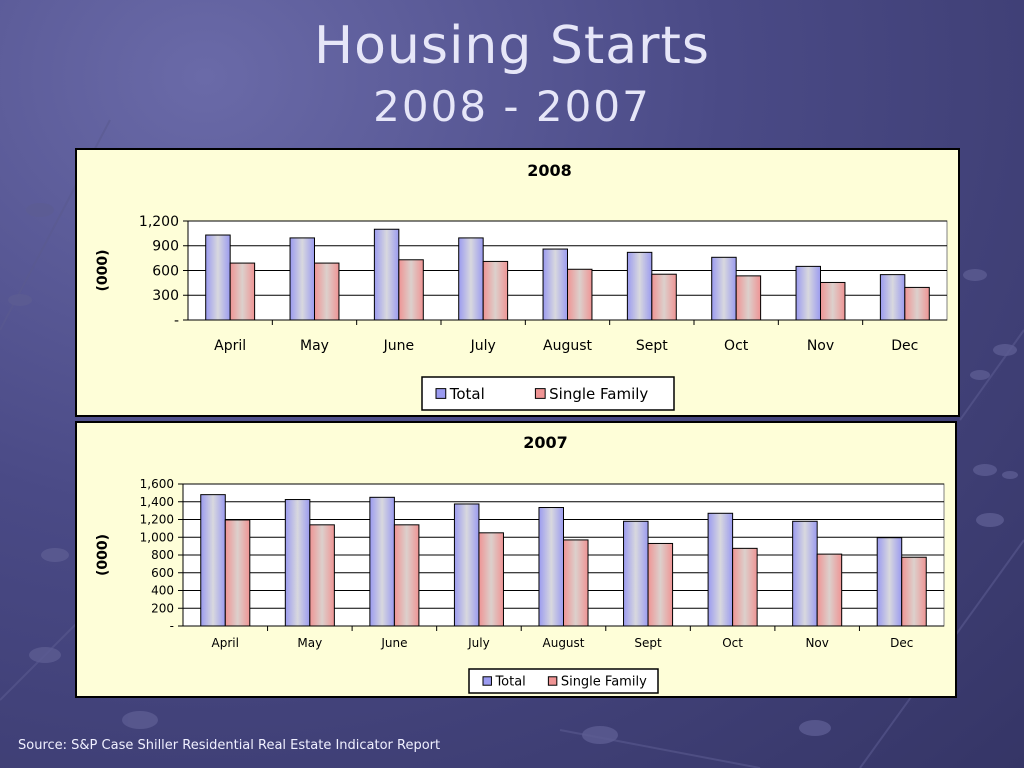 This screenshot has width=1024, height=768. I want to click on y-tick-label: 800, so click(162, 555).